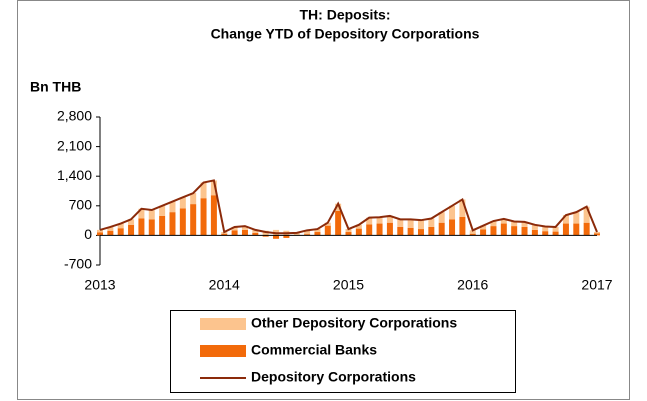 The height and width of the screenshot is (401, 647). What do you see at coordinates (345, 15) in the screenshot?
I see `chart-title: TH: Deposits:` at bounding box center [345, 15].